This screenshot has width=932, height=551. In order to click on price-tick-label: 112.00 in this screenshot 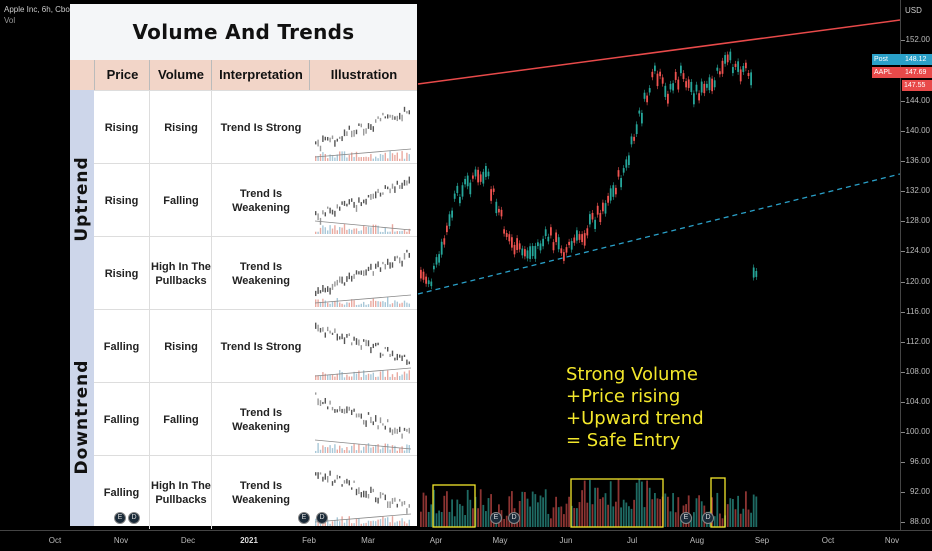, I will do `click(918, 341)`.